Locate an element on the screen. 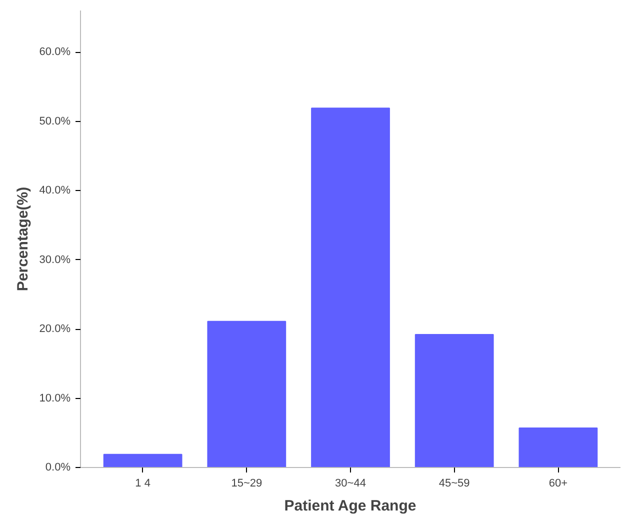  y-tick-label: 0.0% is located at coordinates (58, 468).